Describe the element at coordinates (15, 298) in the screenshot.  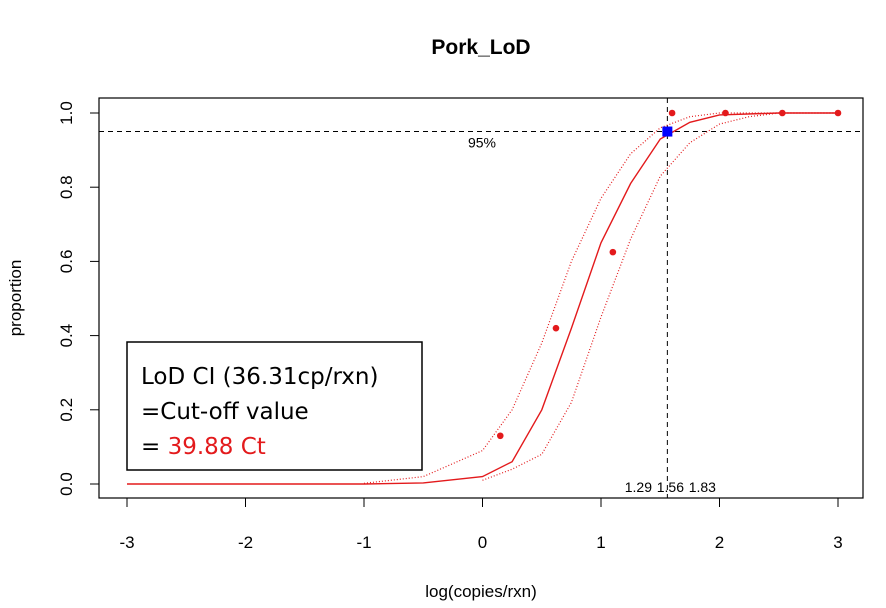
I see `y-axis-label: proportion` at that location.